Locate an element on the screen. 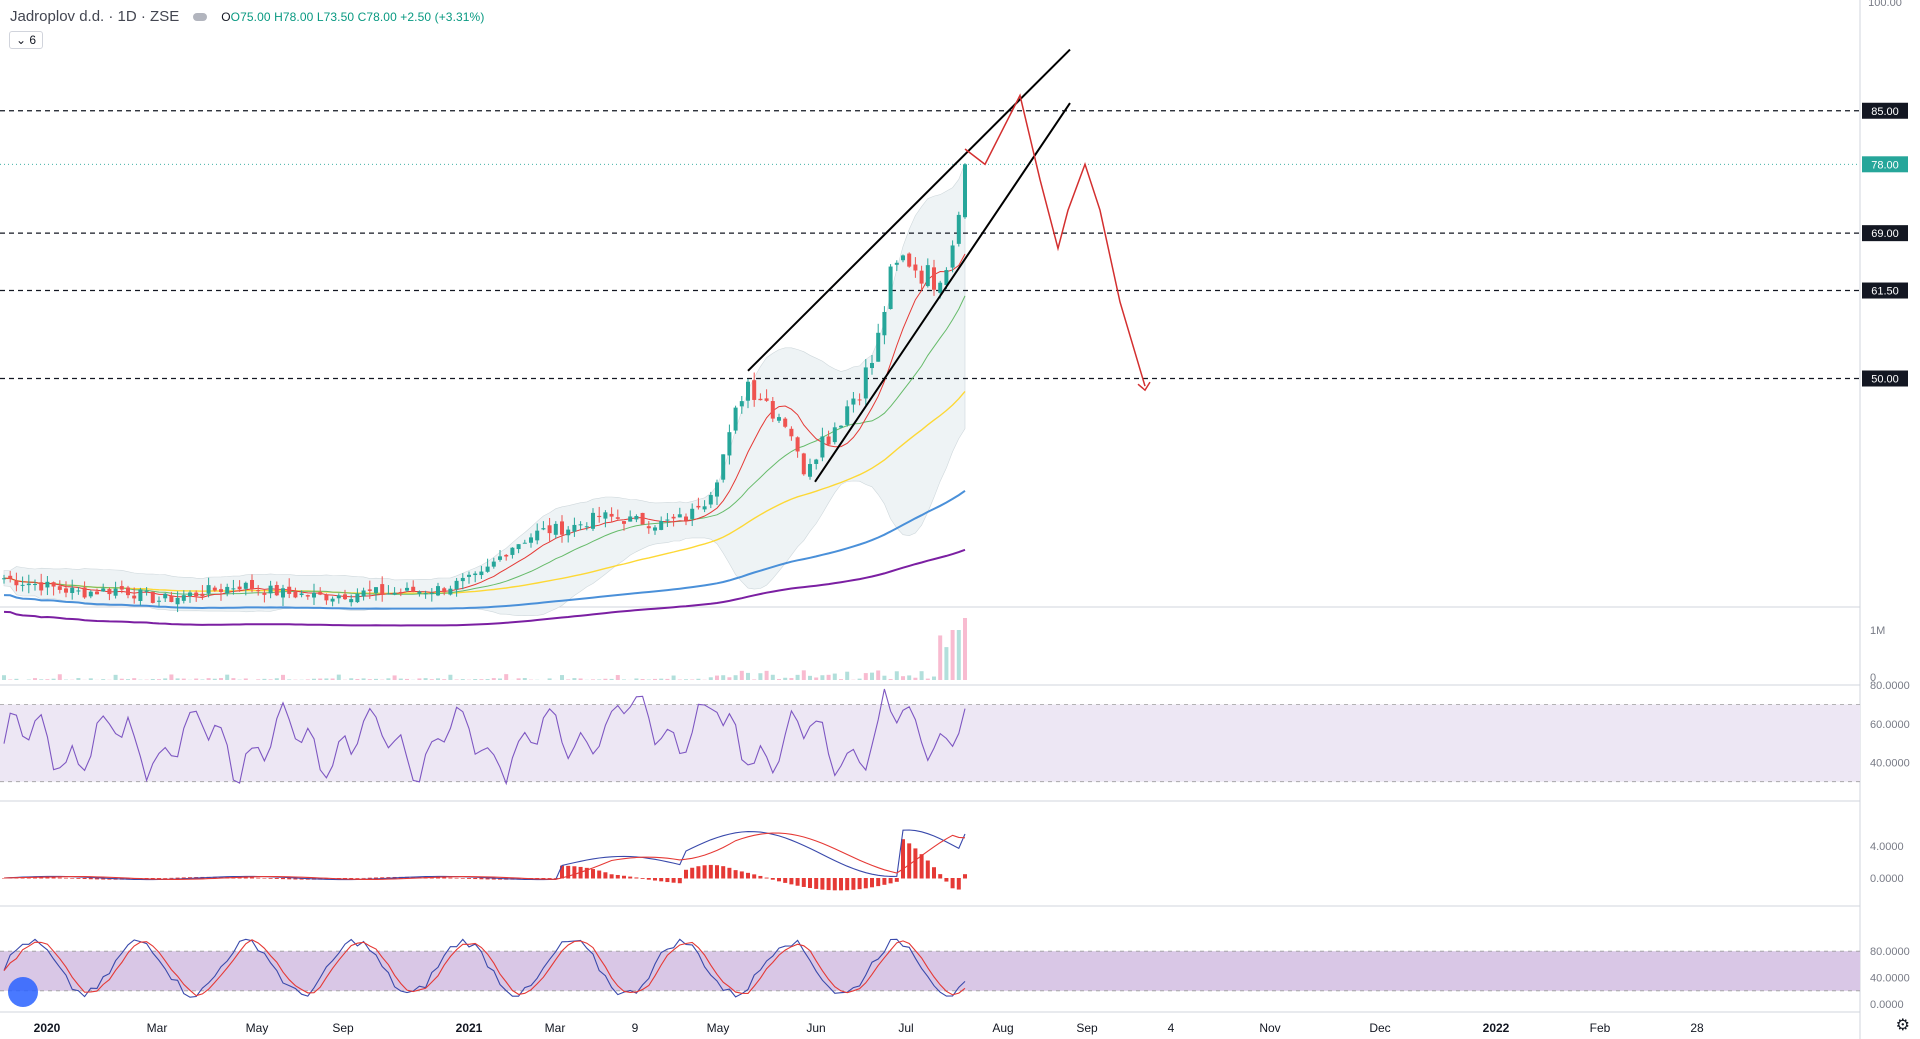 Image resolution: width=1920 pixels, height=1039 pixels. stochastic-scale-label: 80.0000 is located at coordinates (1890, 952).